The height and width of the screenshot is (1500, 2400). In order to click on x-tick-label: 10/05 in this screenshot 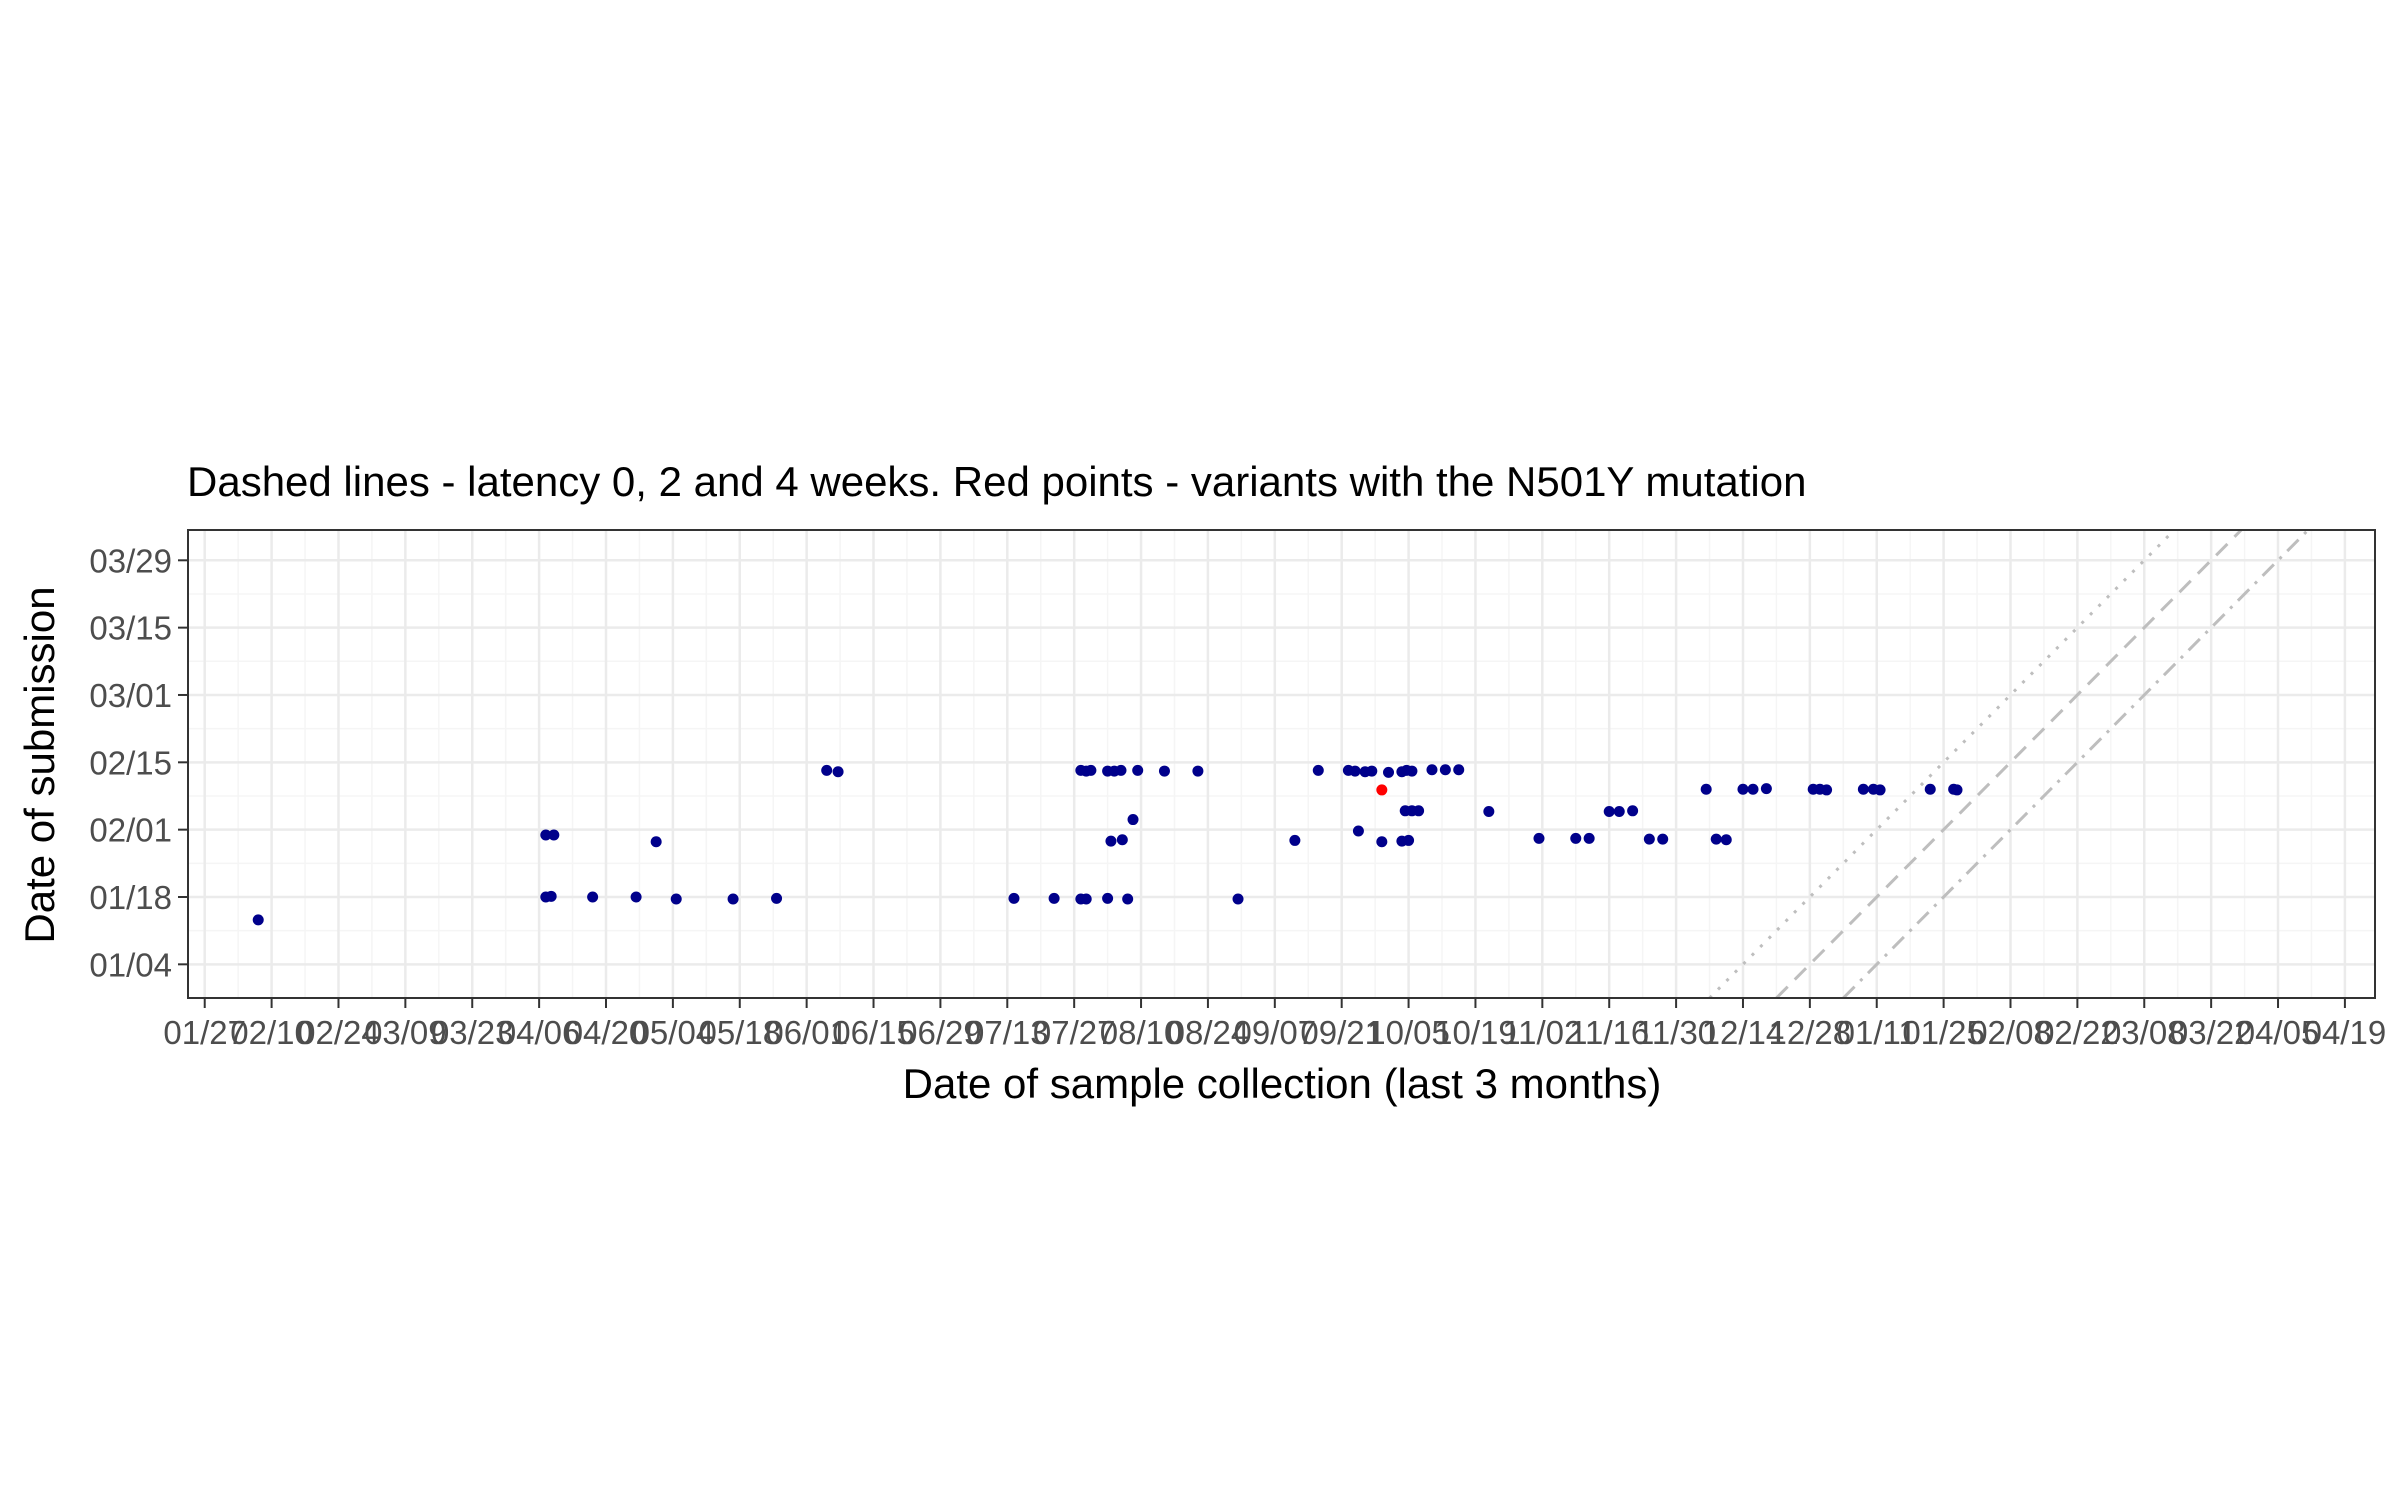, I will do `click(1408, 1032)`.